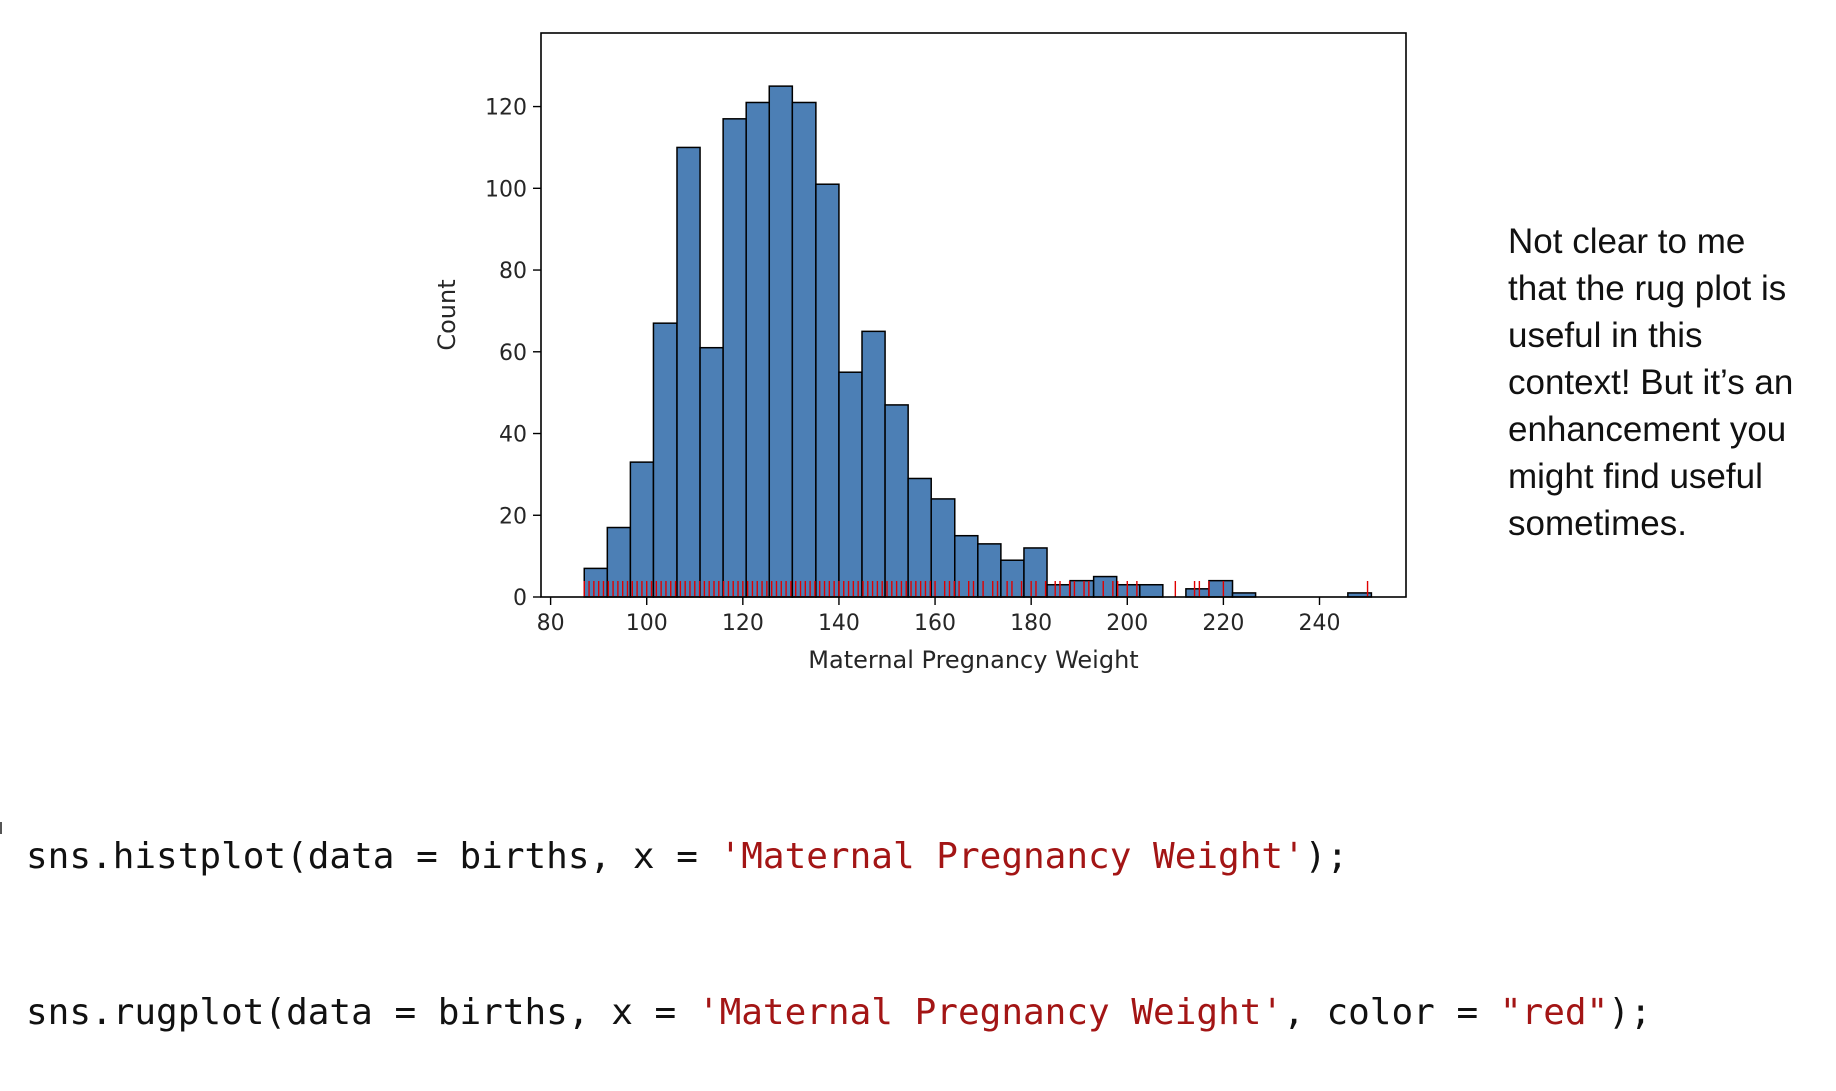  Describe the element at coordinates (447, 314) in the screenshot. I see `y-axis-label: Count` at that location.